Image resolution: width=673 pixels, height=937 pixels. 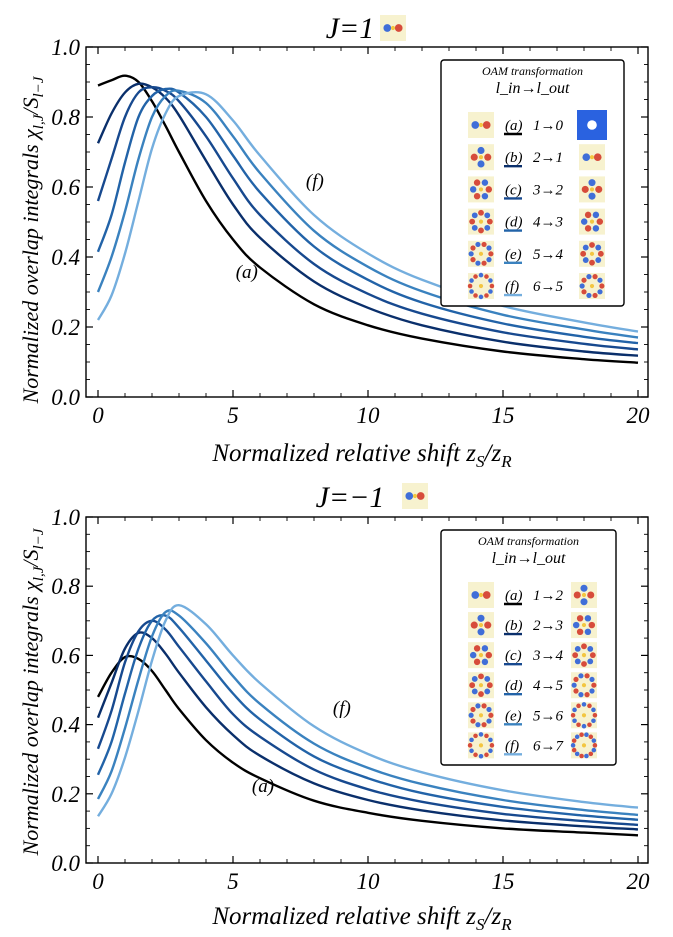 What do you see at coordinates (65, 725) in the screenshot?
I see `y-tick-label: 0.4` at bounding box center [65, 725].